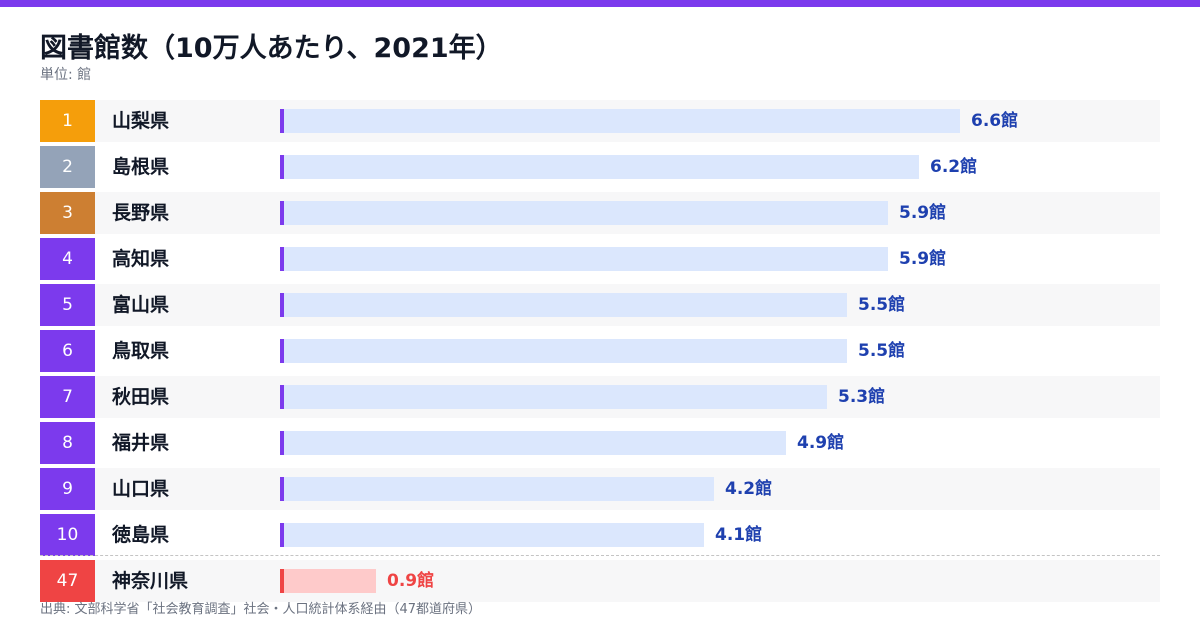 The image size is (1200, 630). Describe the element at coordinates (67, 489) in the screenshot. I see `rank-badge: 9` at that location.